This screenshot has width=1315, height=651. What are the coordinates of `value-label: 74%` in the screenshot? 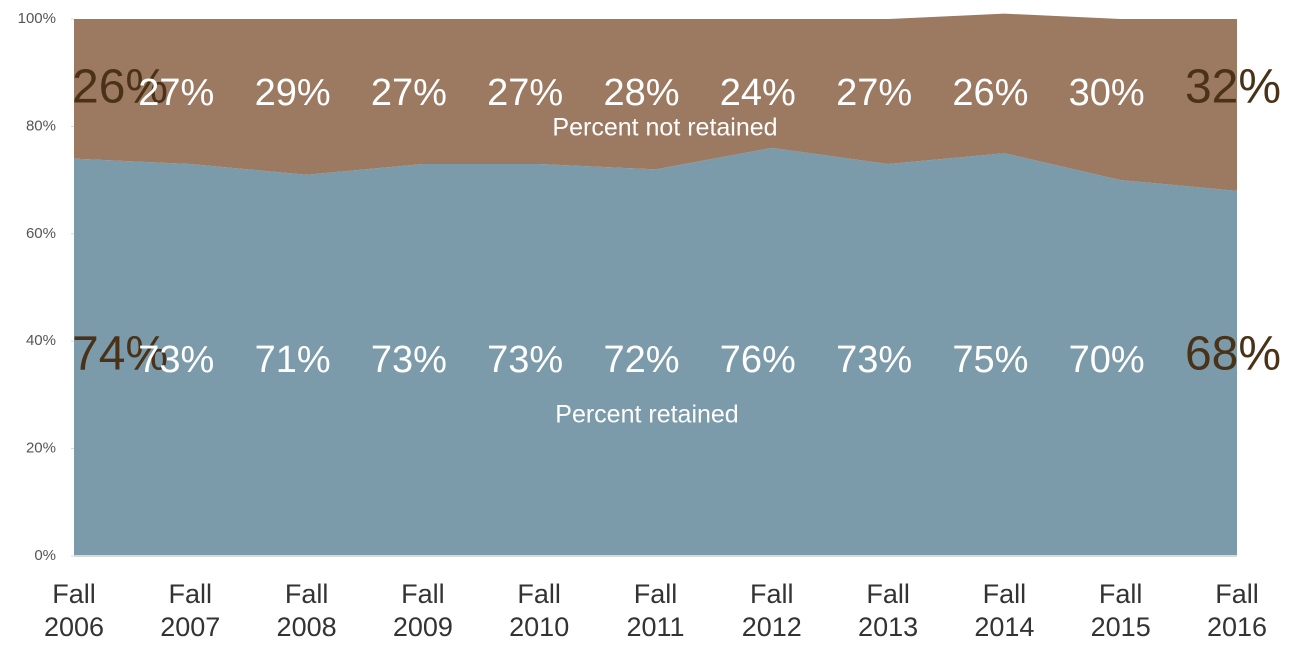 It's located at (120, 354).